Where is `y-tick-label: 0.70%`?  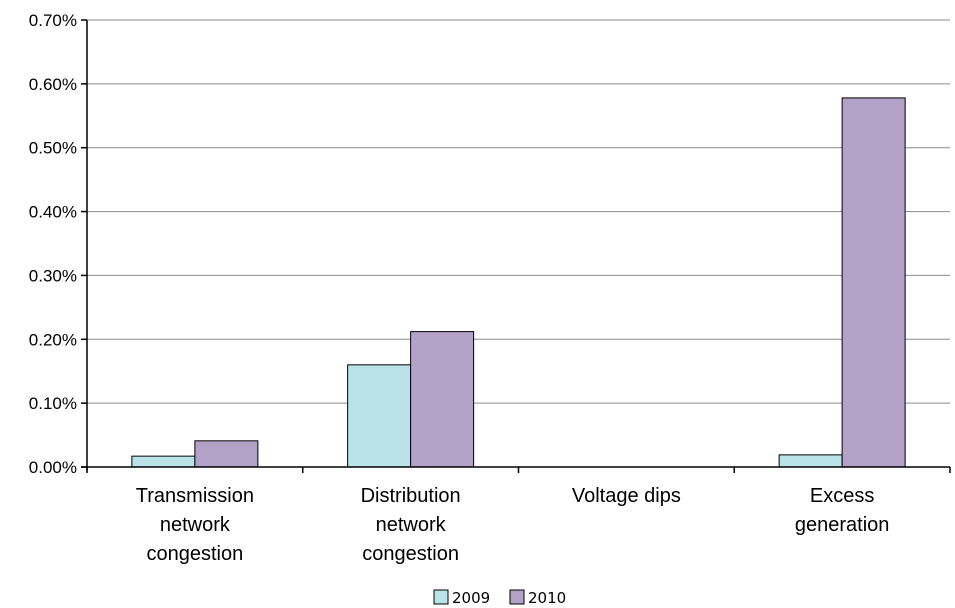 y-tick-label: 0.70% is located at coordinates (53, 20).